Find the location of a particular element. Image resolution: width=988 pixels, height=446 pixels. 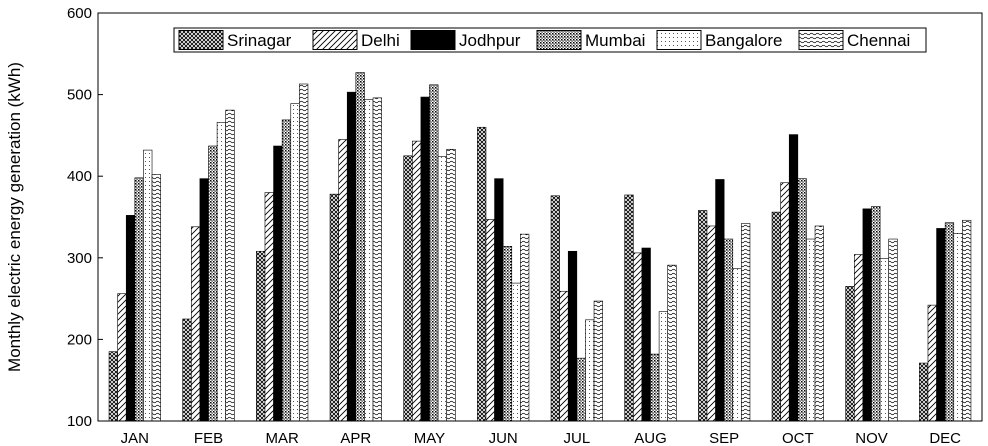

legend-swatch-chennai is located at coordinates (821, 40).